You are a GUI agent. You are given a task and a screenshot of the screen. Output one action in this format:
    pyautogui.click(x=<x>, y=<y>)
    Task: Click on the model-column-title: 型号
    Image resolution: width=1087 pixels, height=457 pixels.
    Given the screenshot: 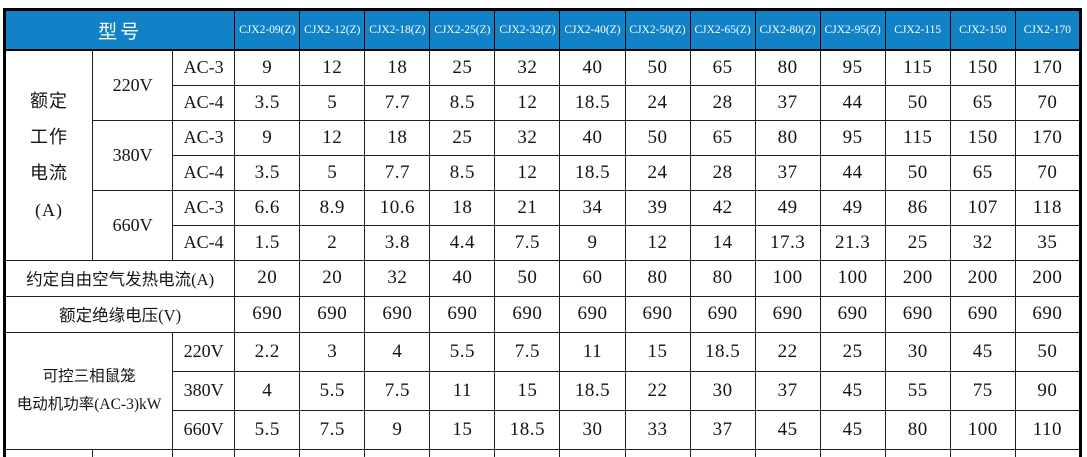 What is the action you would take?
    pyautogui.click(x=119, y=30)
    